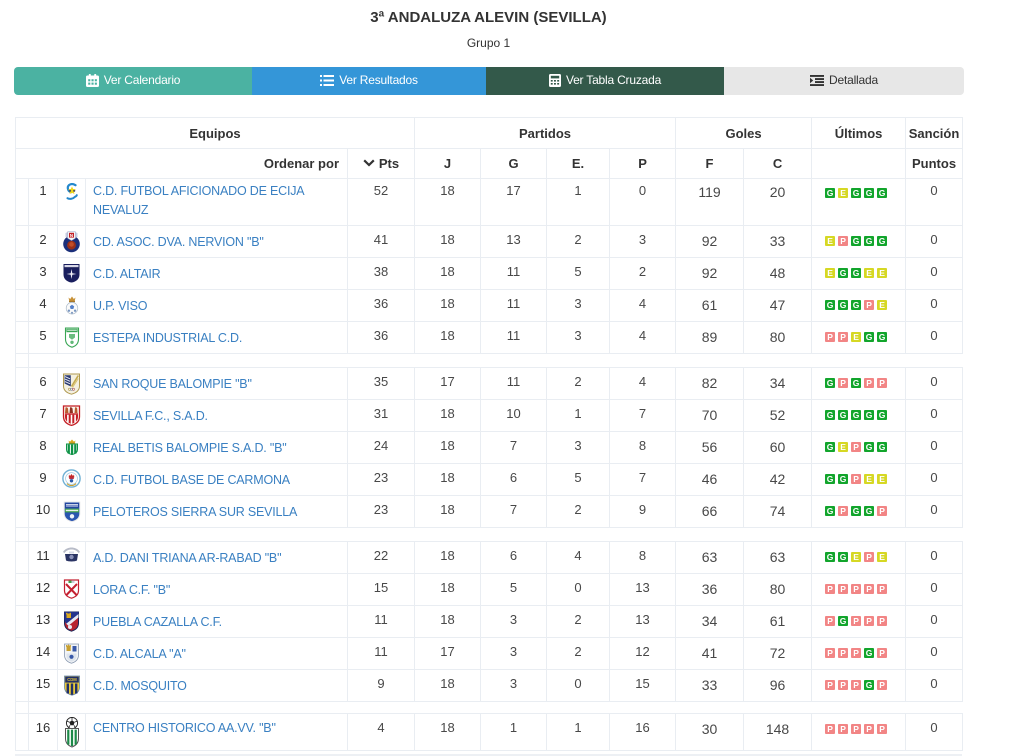  I want to click on svg-text: CDM, so click(72, 679).